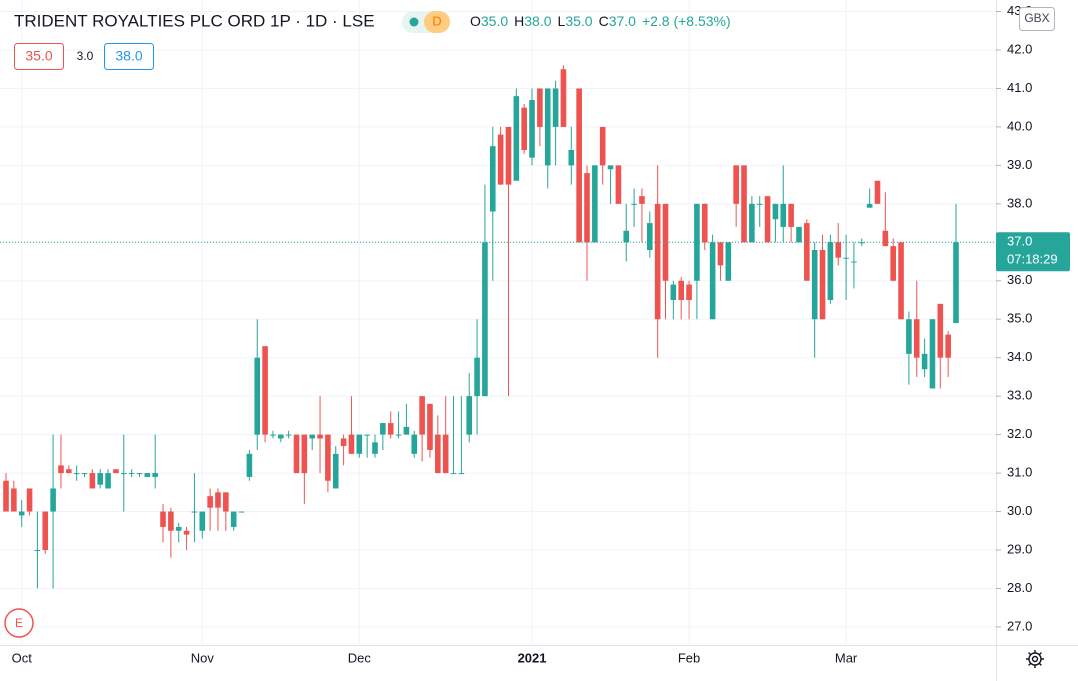 Image resolution: width=1078 pixels, height=681 pixels. What do you see at coordinates (578, 21) in the screenshot?
I see `legend-value: 35.0` at bounding box center [578, 21].